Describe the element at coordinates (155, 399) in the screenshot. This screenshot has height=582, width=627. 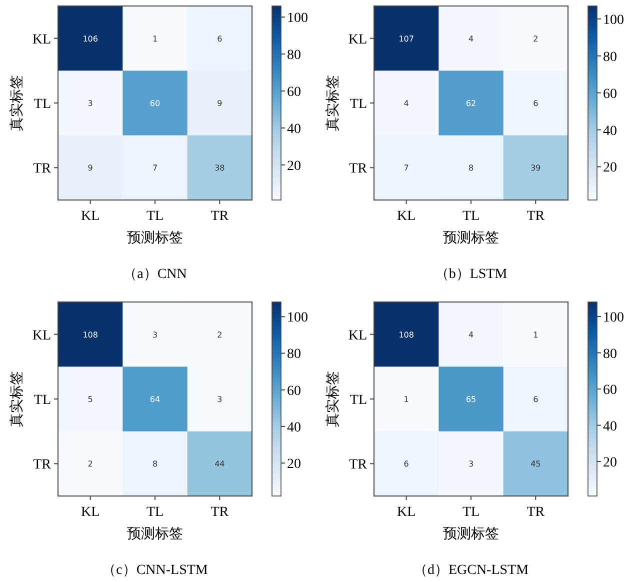
I see `data-label: 64` at that location.